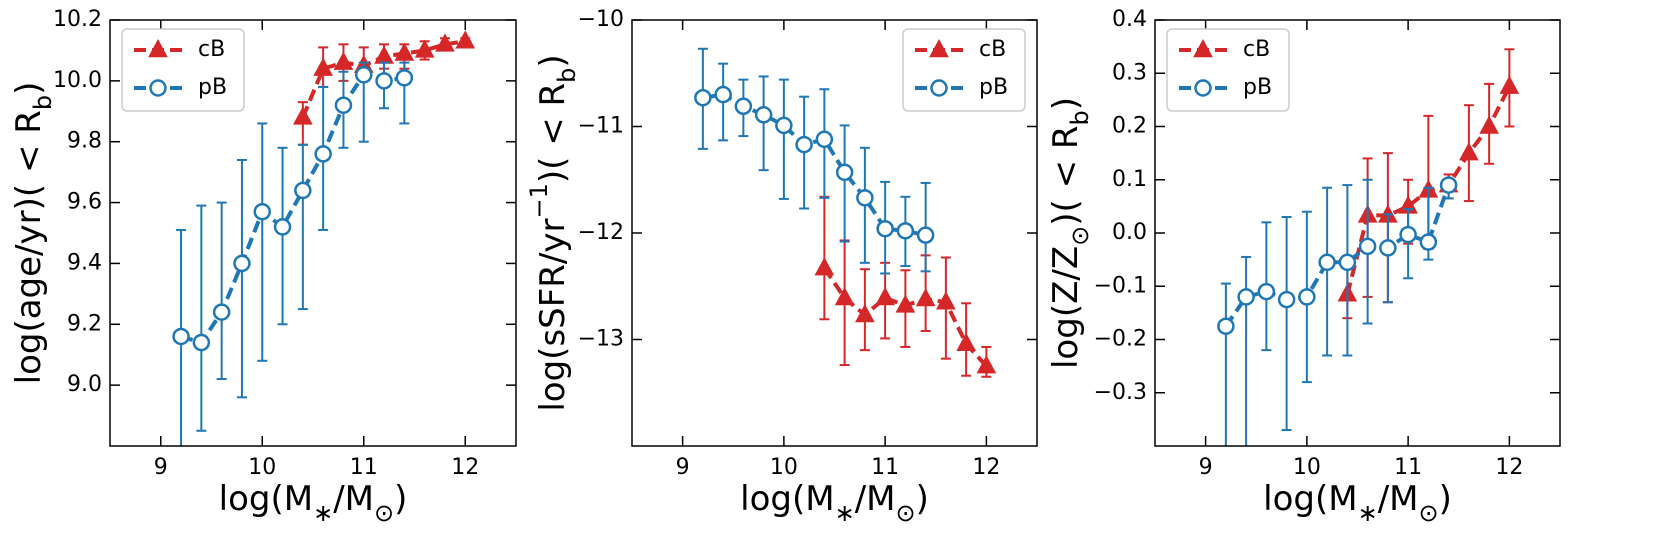 Image resolution: width=1660 pixels, height=558 pixels. What do you see at coordinates (84, 384) in the screenshot?
I see `y-tick-label: 9.0` at bounding box center [84, 384].